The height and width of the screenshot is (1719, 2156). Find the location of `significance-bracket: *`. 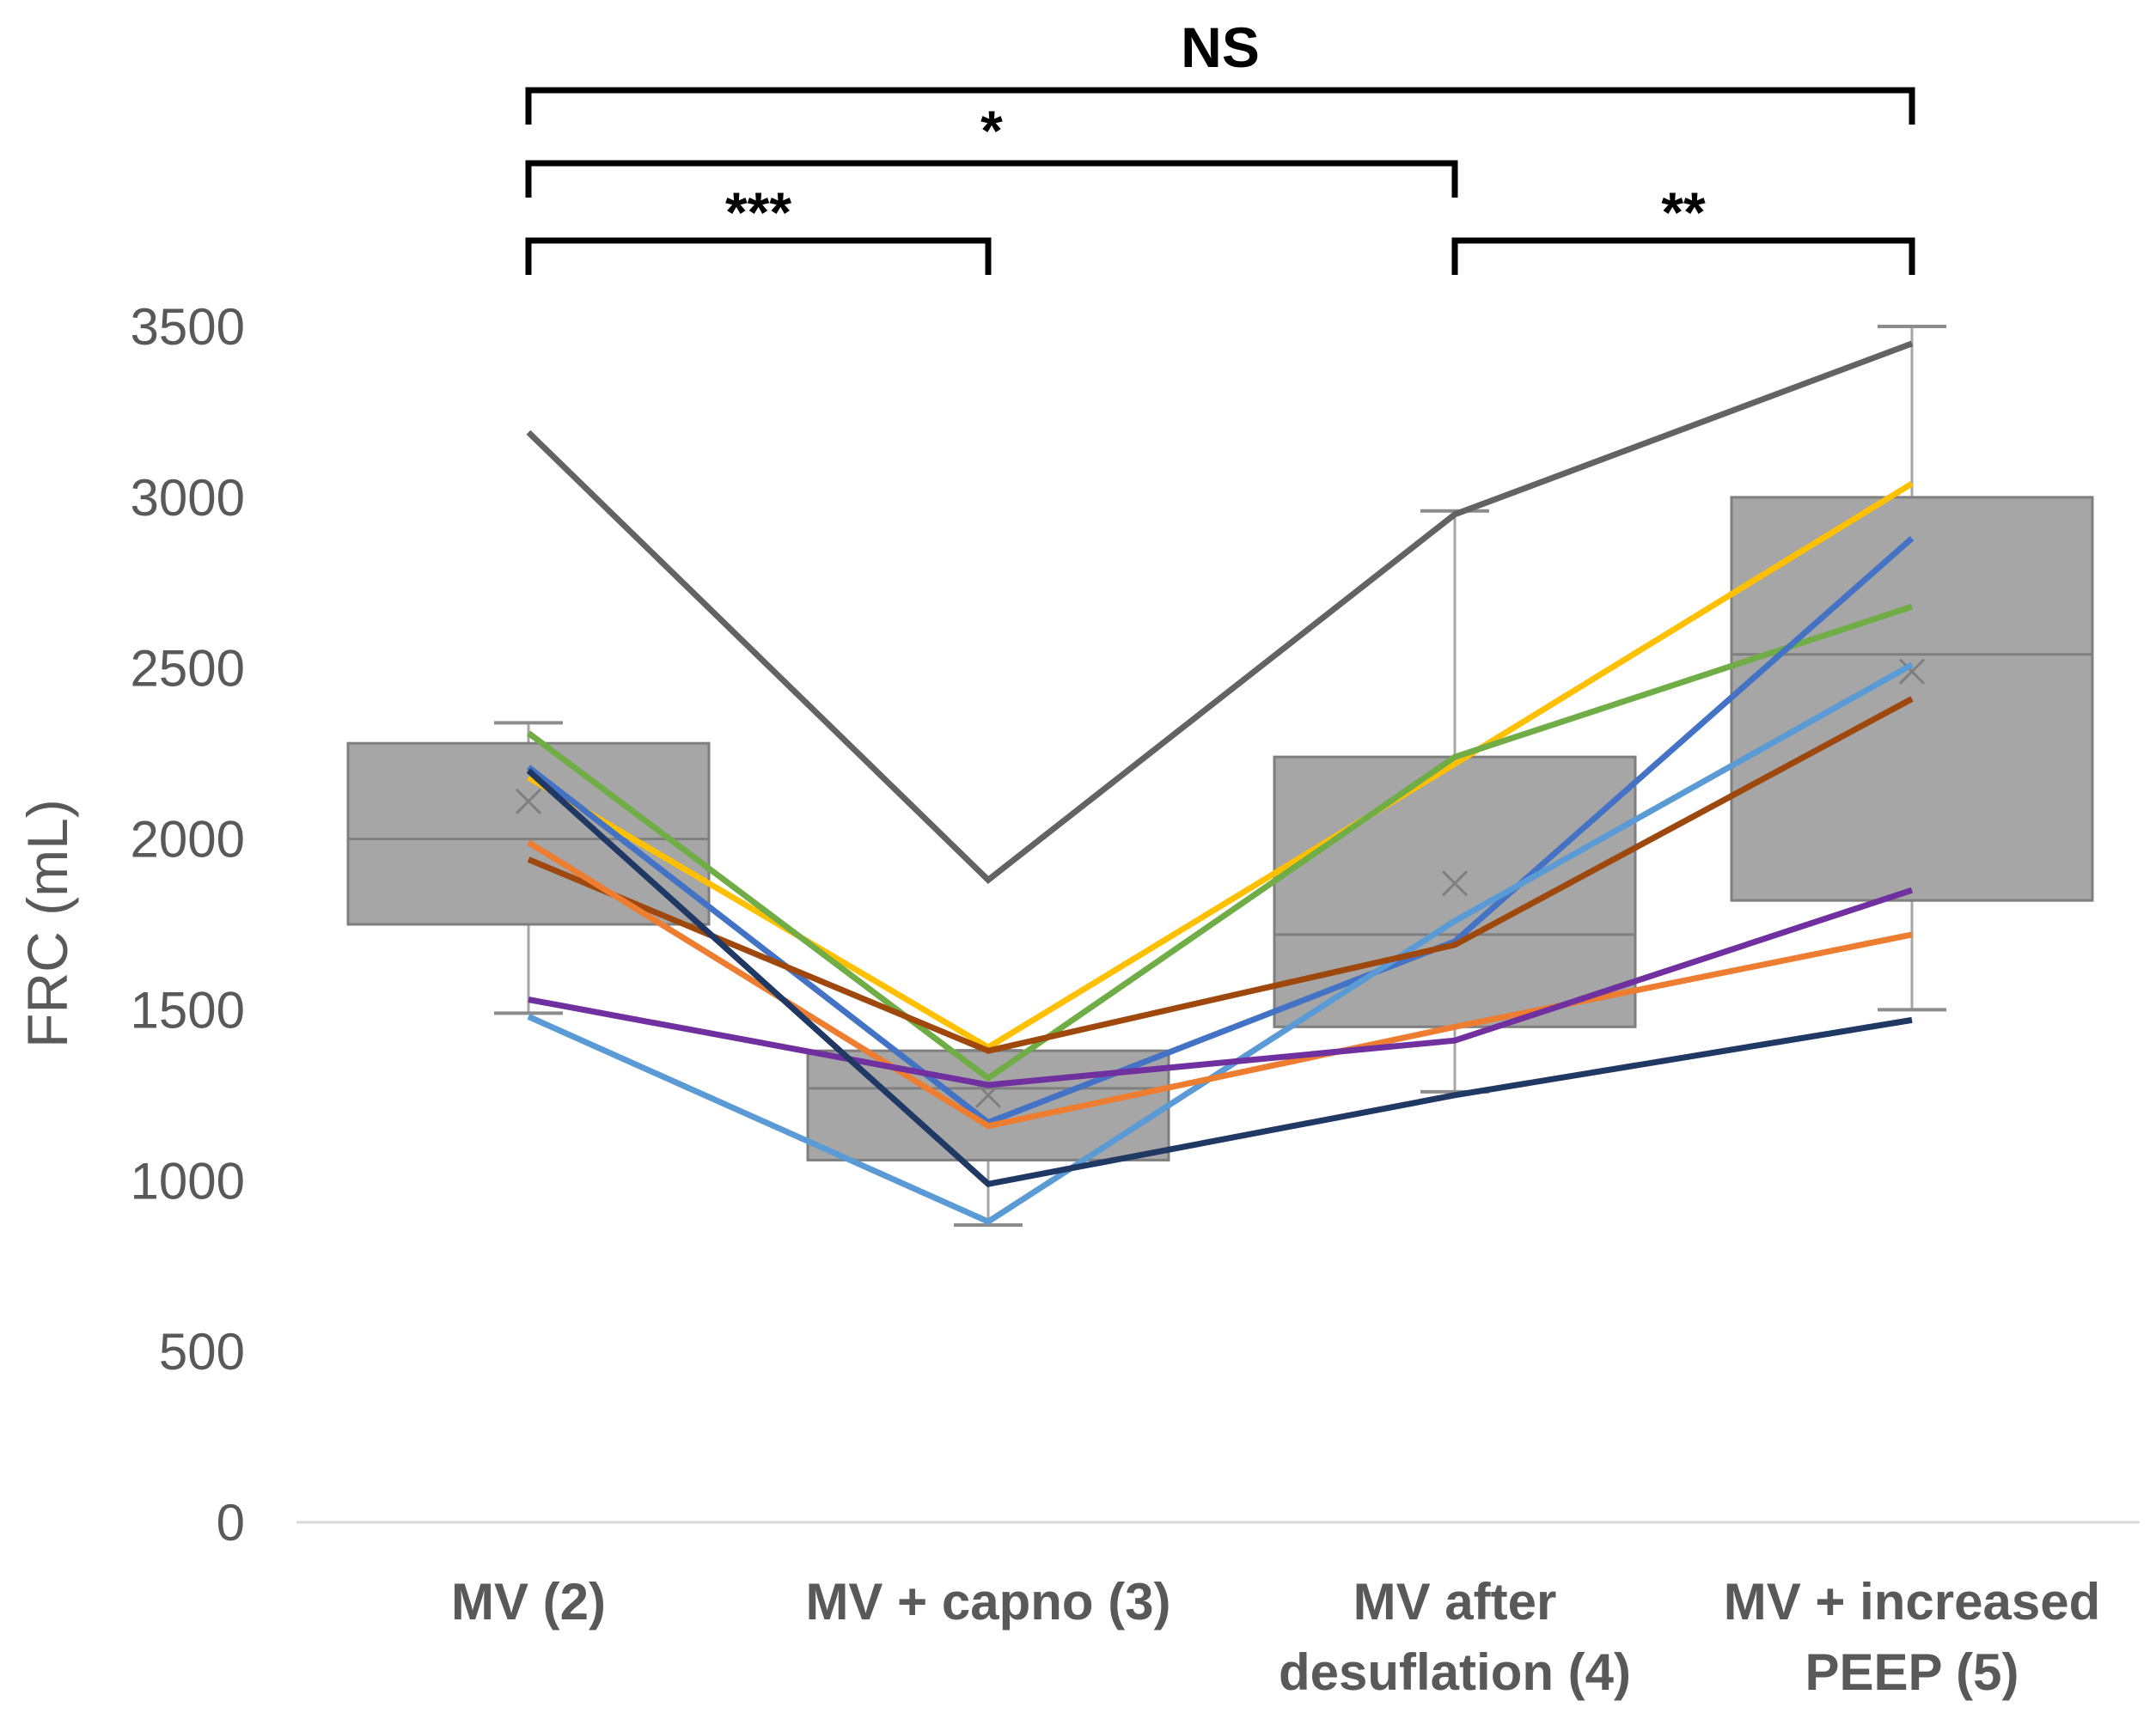

significance-bracket: * is located at coordinates (991, 148).